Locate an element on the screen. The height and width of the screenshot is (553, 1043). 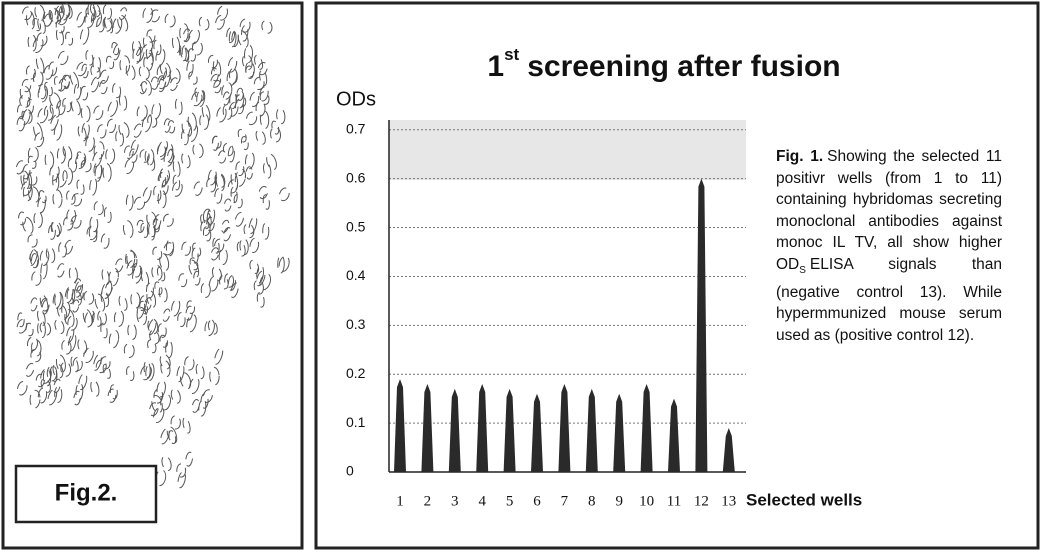
x-axis-label: Selected wells is located at coordinates (804, 499).